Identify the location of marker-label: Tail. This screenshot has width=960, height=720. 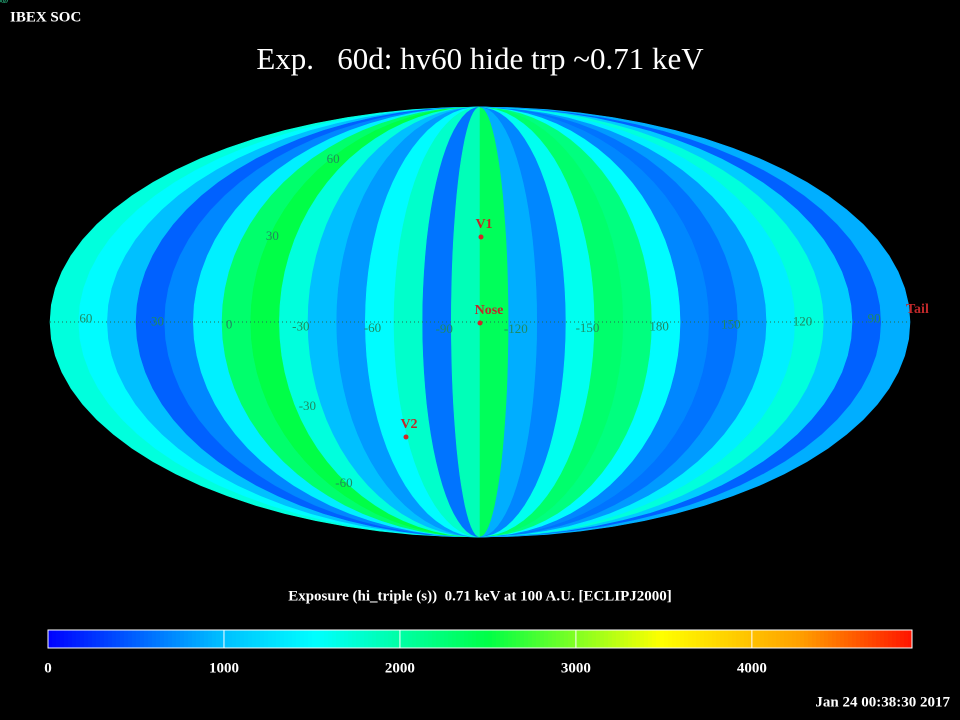
(917, 309).